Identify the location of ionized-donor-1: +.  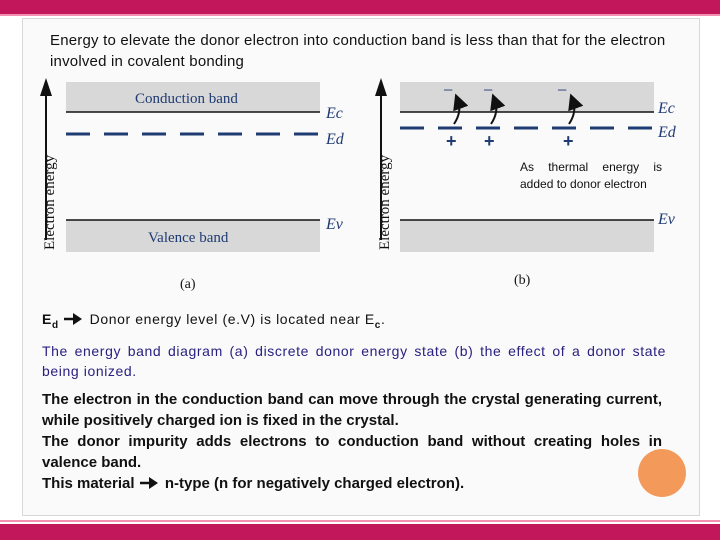
(451, 141).